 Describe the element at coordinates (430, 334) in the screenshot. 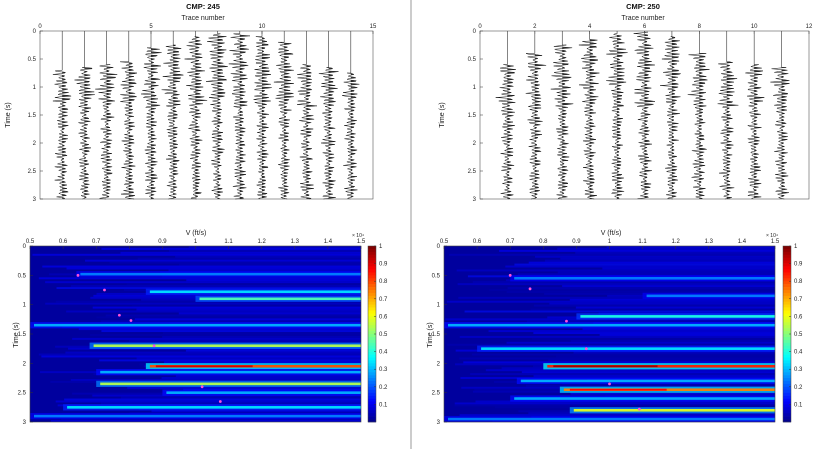

I see `y-axis-label: Time (s)` at that location.